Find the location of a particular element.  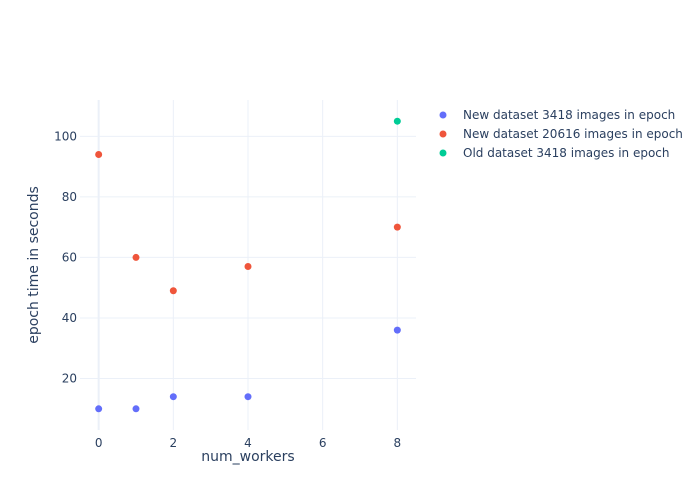

y-axis-title: epoch time in seconds is located at coordinates (34, 265).